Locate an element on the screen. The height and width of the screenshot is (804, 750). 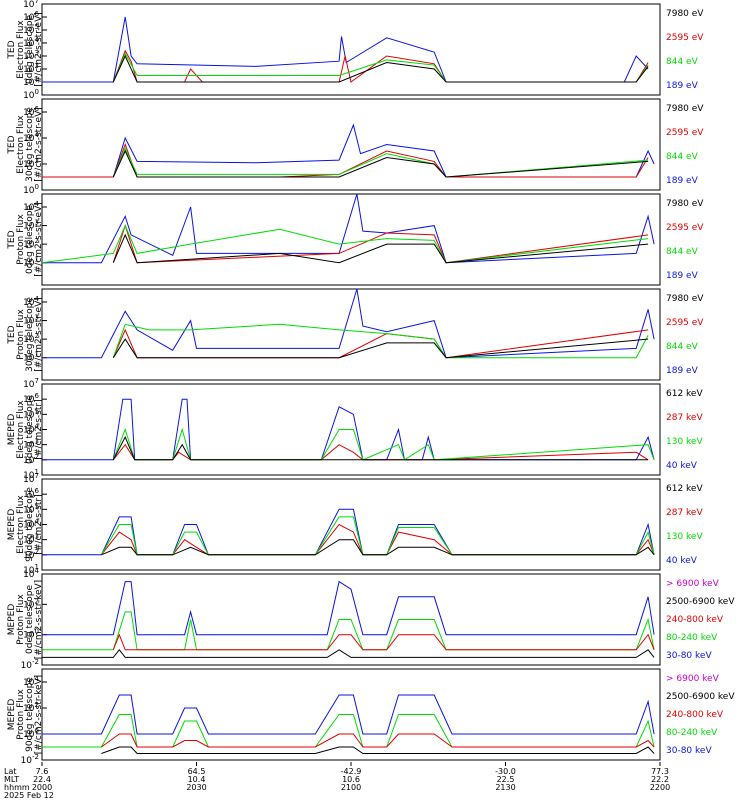
time-tick-label: 64.5 is located at coordinates (197, 771).